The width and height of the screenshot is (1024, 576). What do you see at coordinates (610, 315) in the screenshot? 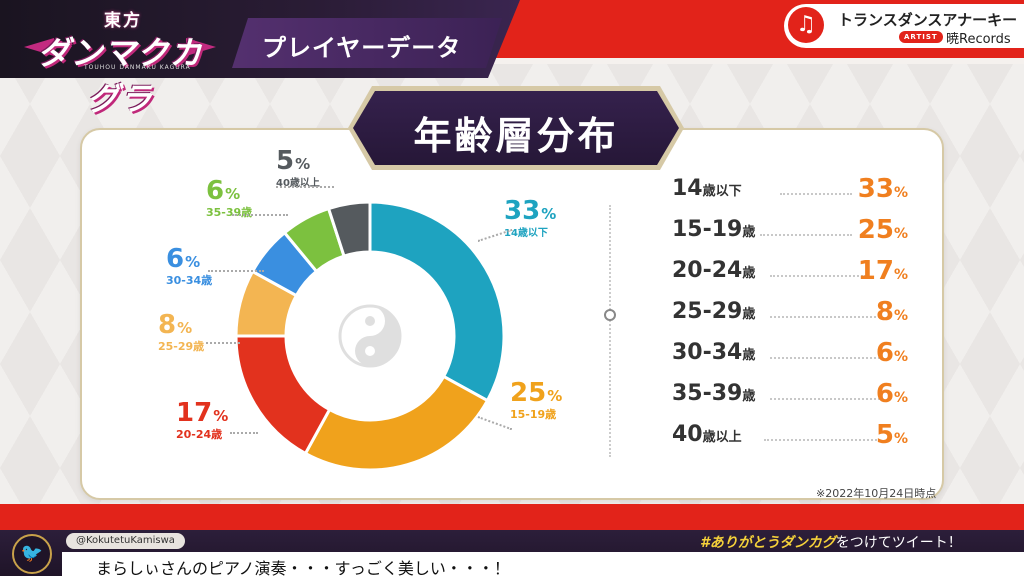
I see `divider-dot` at bounding box center [610, 315].